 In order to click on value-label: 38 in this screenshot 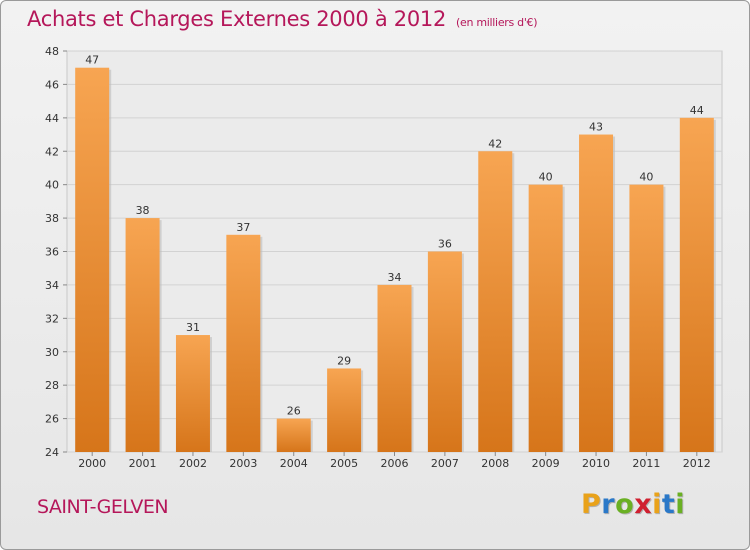, I will do `click(143, 210)`.